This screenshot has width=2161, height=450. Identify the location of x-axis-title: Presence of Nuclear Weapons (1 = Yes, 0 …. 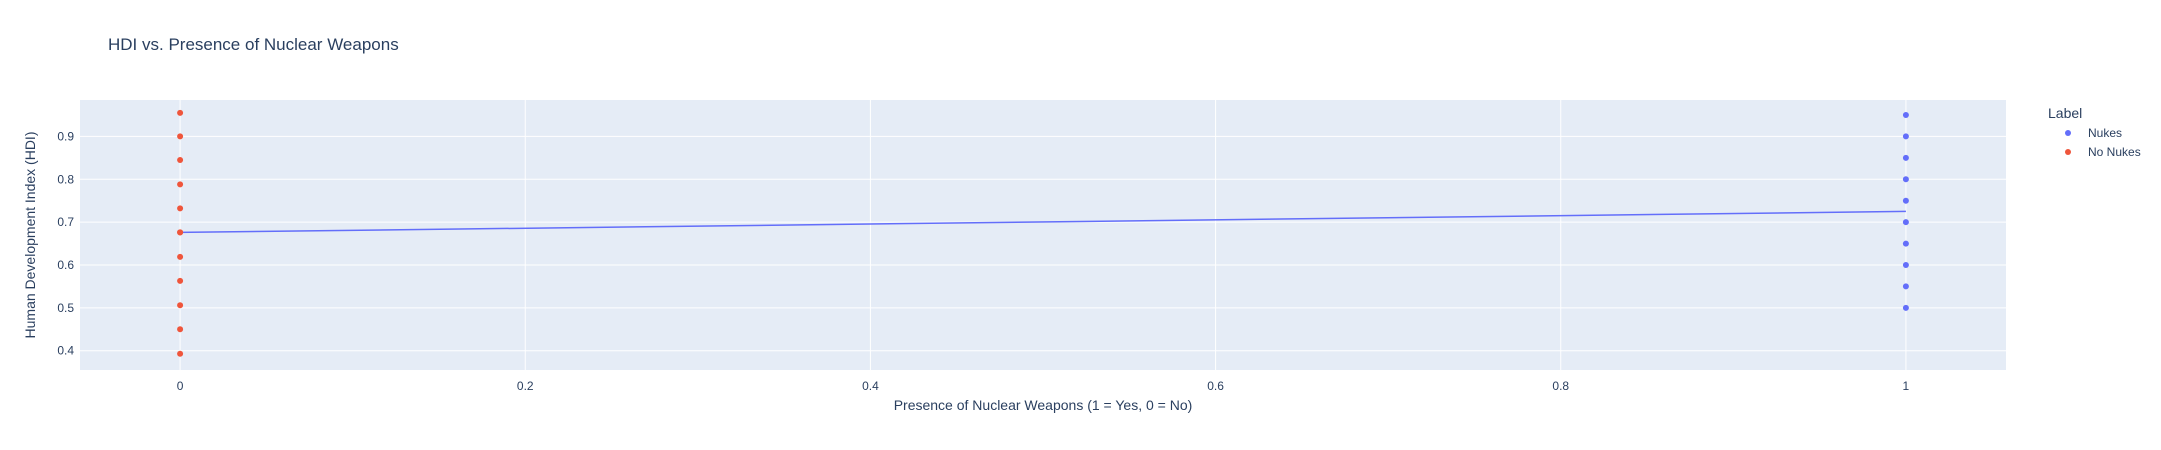
(1043, 405).